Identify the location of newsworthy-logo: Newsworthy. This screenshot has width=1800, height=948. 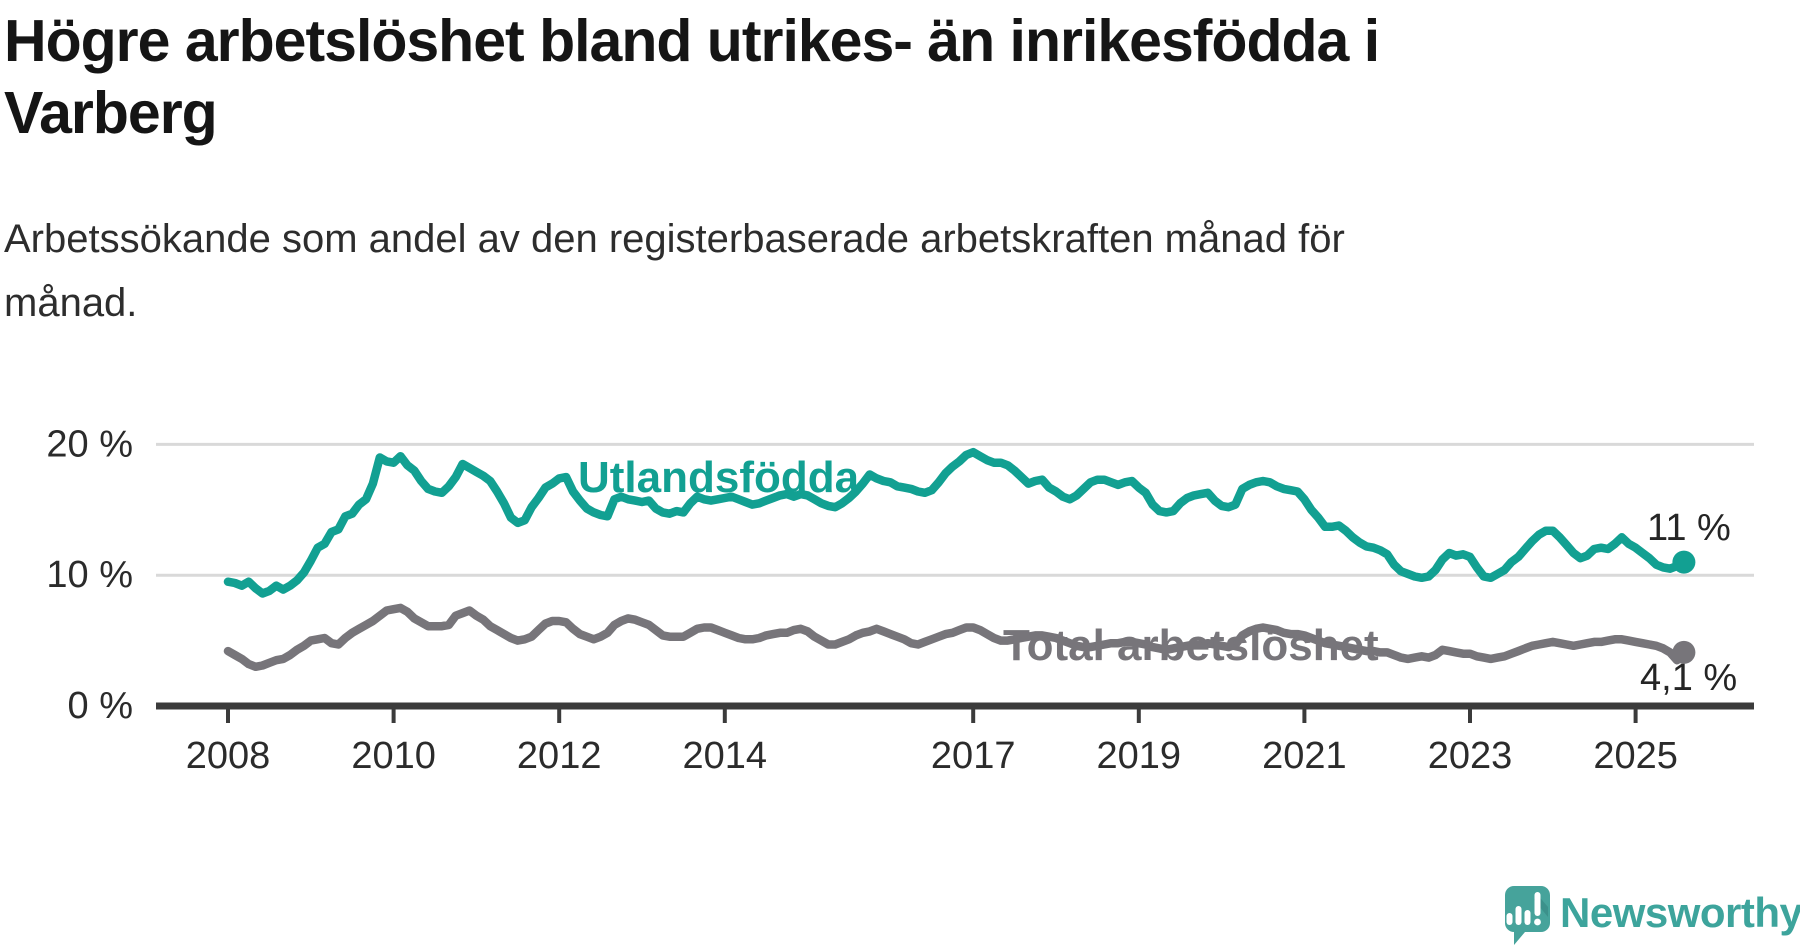
(1652, 915).